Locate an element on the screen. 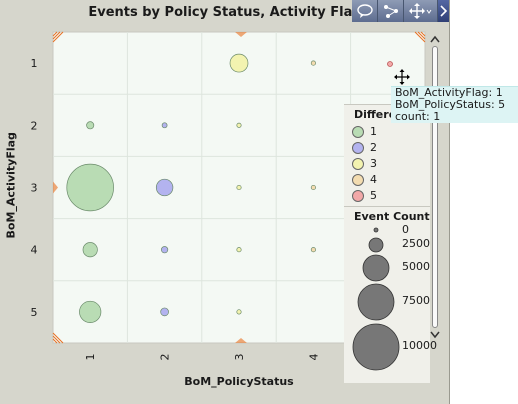 The image size is (518, 404). network-button is located at coordinates (391, 11).